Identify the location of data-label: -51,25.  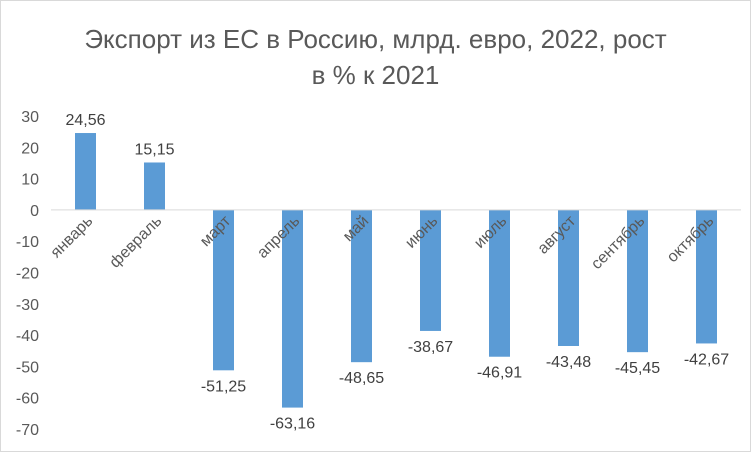
(223, 386).